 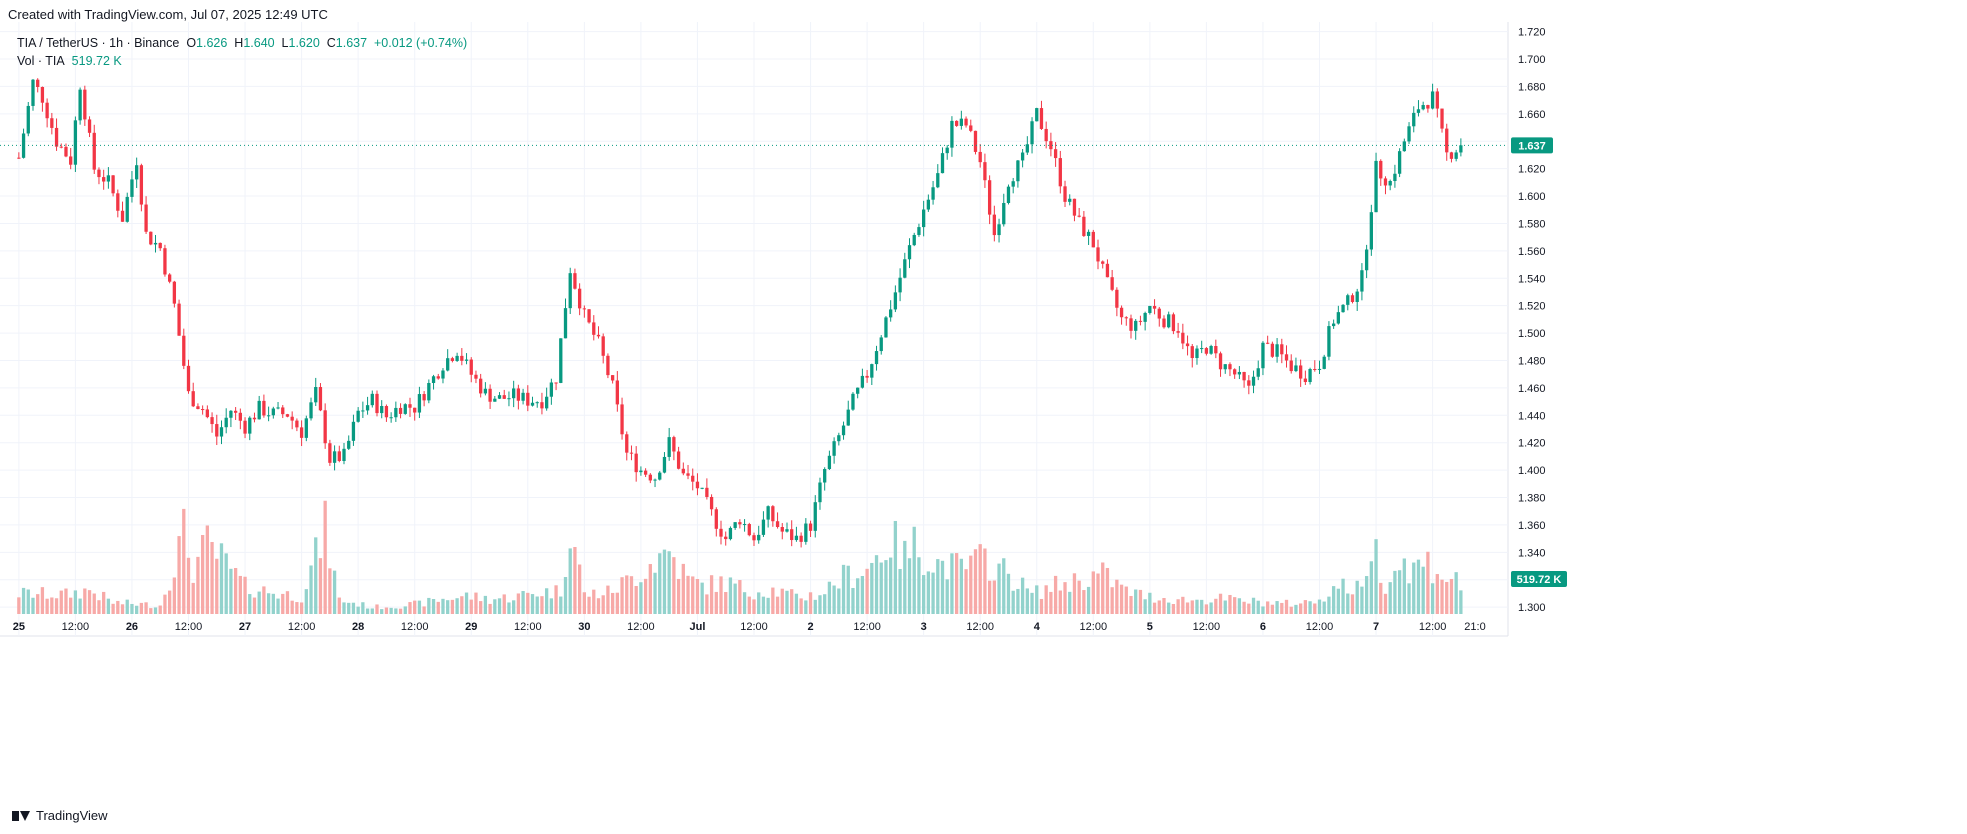 I want to click on open-label: O, so click(x=191, y=43).